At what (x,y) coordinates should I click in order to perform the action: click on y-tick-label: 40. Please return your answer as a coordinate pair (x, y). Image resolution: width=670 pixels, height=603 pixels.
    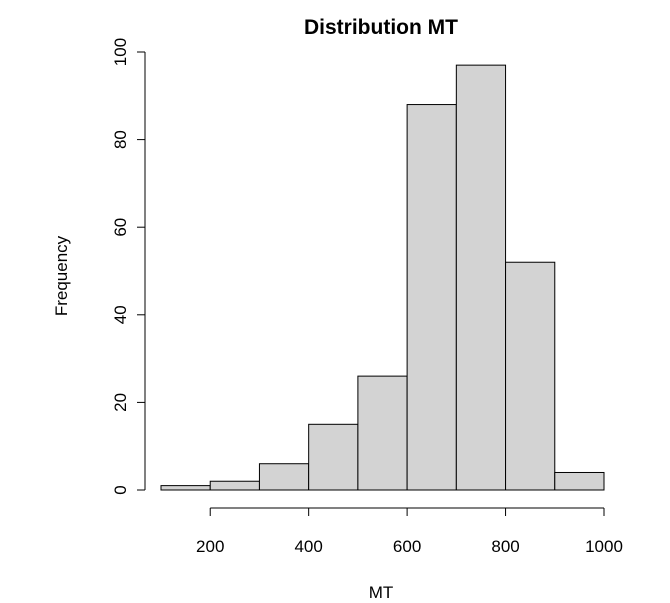
    Looking at the image, I should click on (120, 314).